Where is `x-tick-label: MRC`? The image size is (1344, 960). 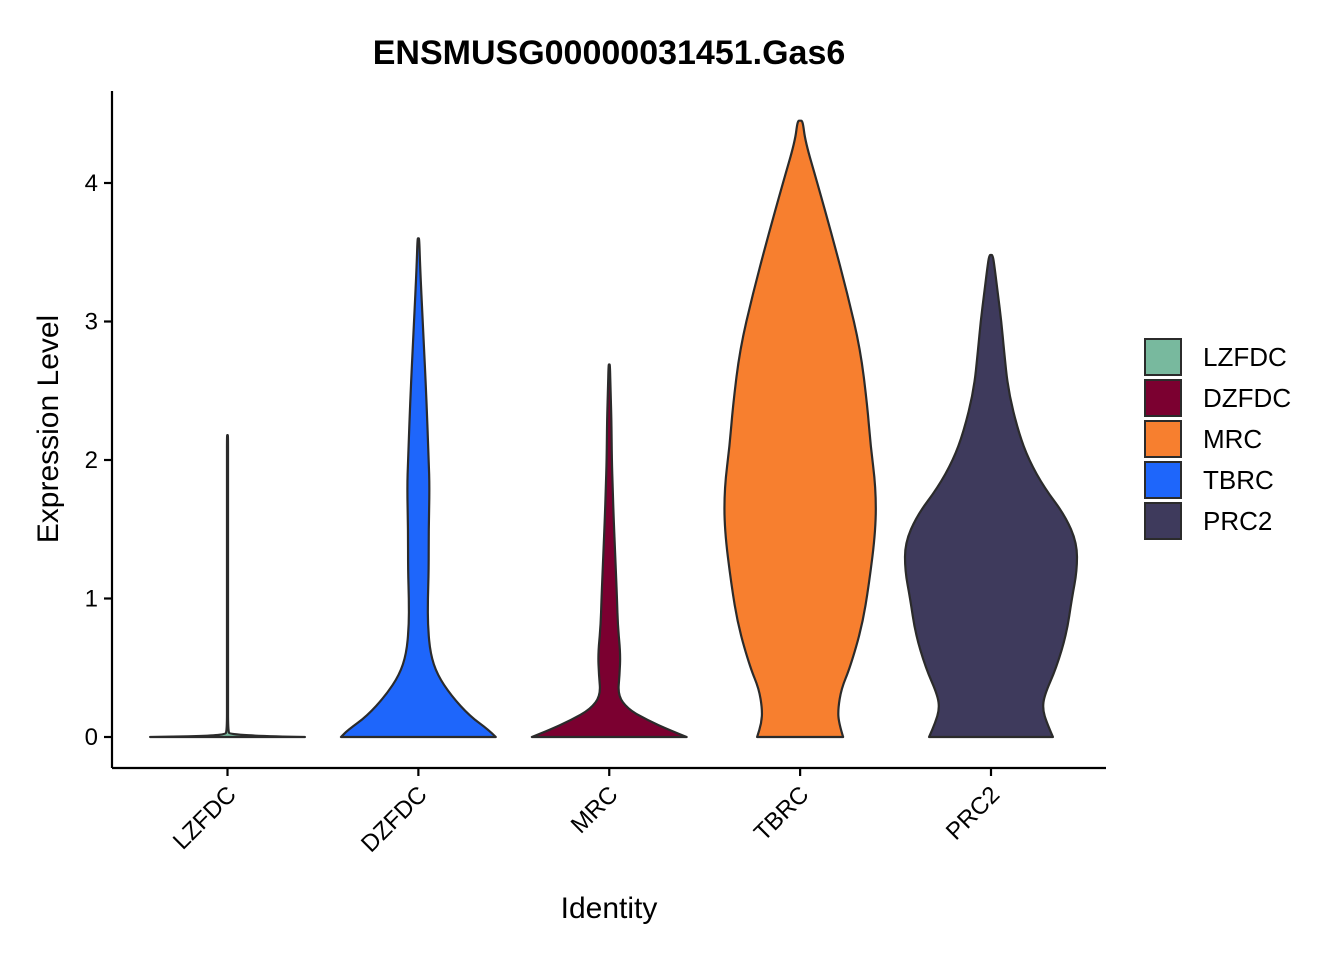
x-tick-label: MRC is located at coordinates (595, 810).